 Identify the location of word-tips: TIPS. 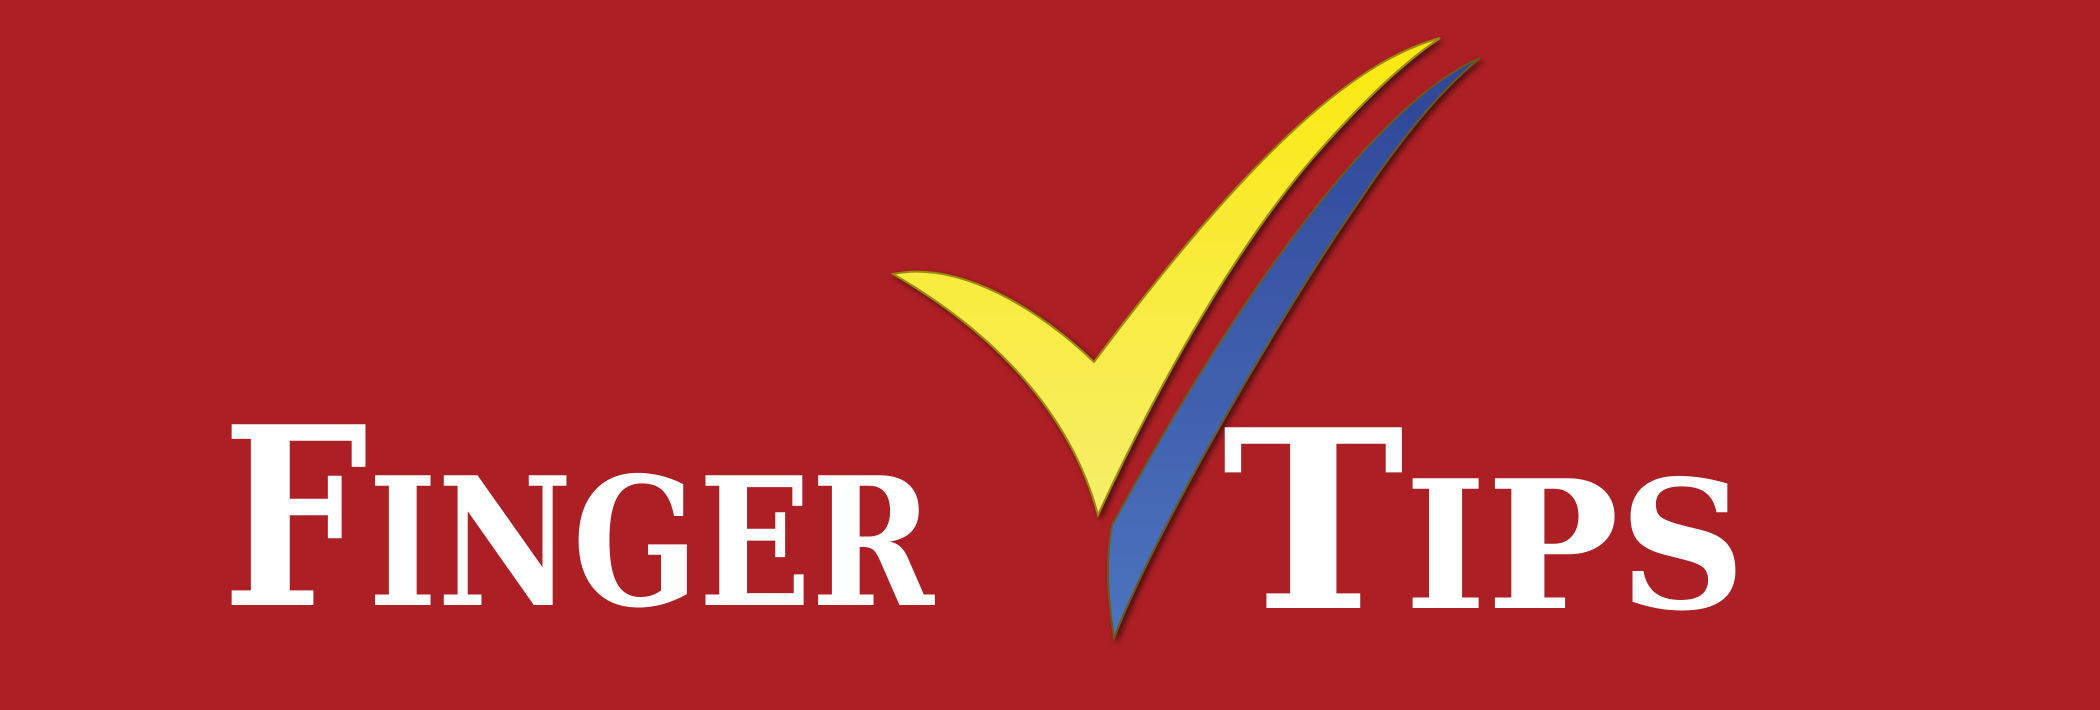
(1484, 521).